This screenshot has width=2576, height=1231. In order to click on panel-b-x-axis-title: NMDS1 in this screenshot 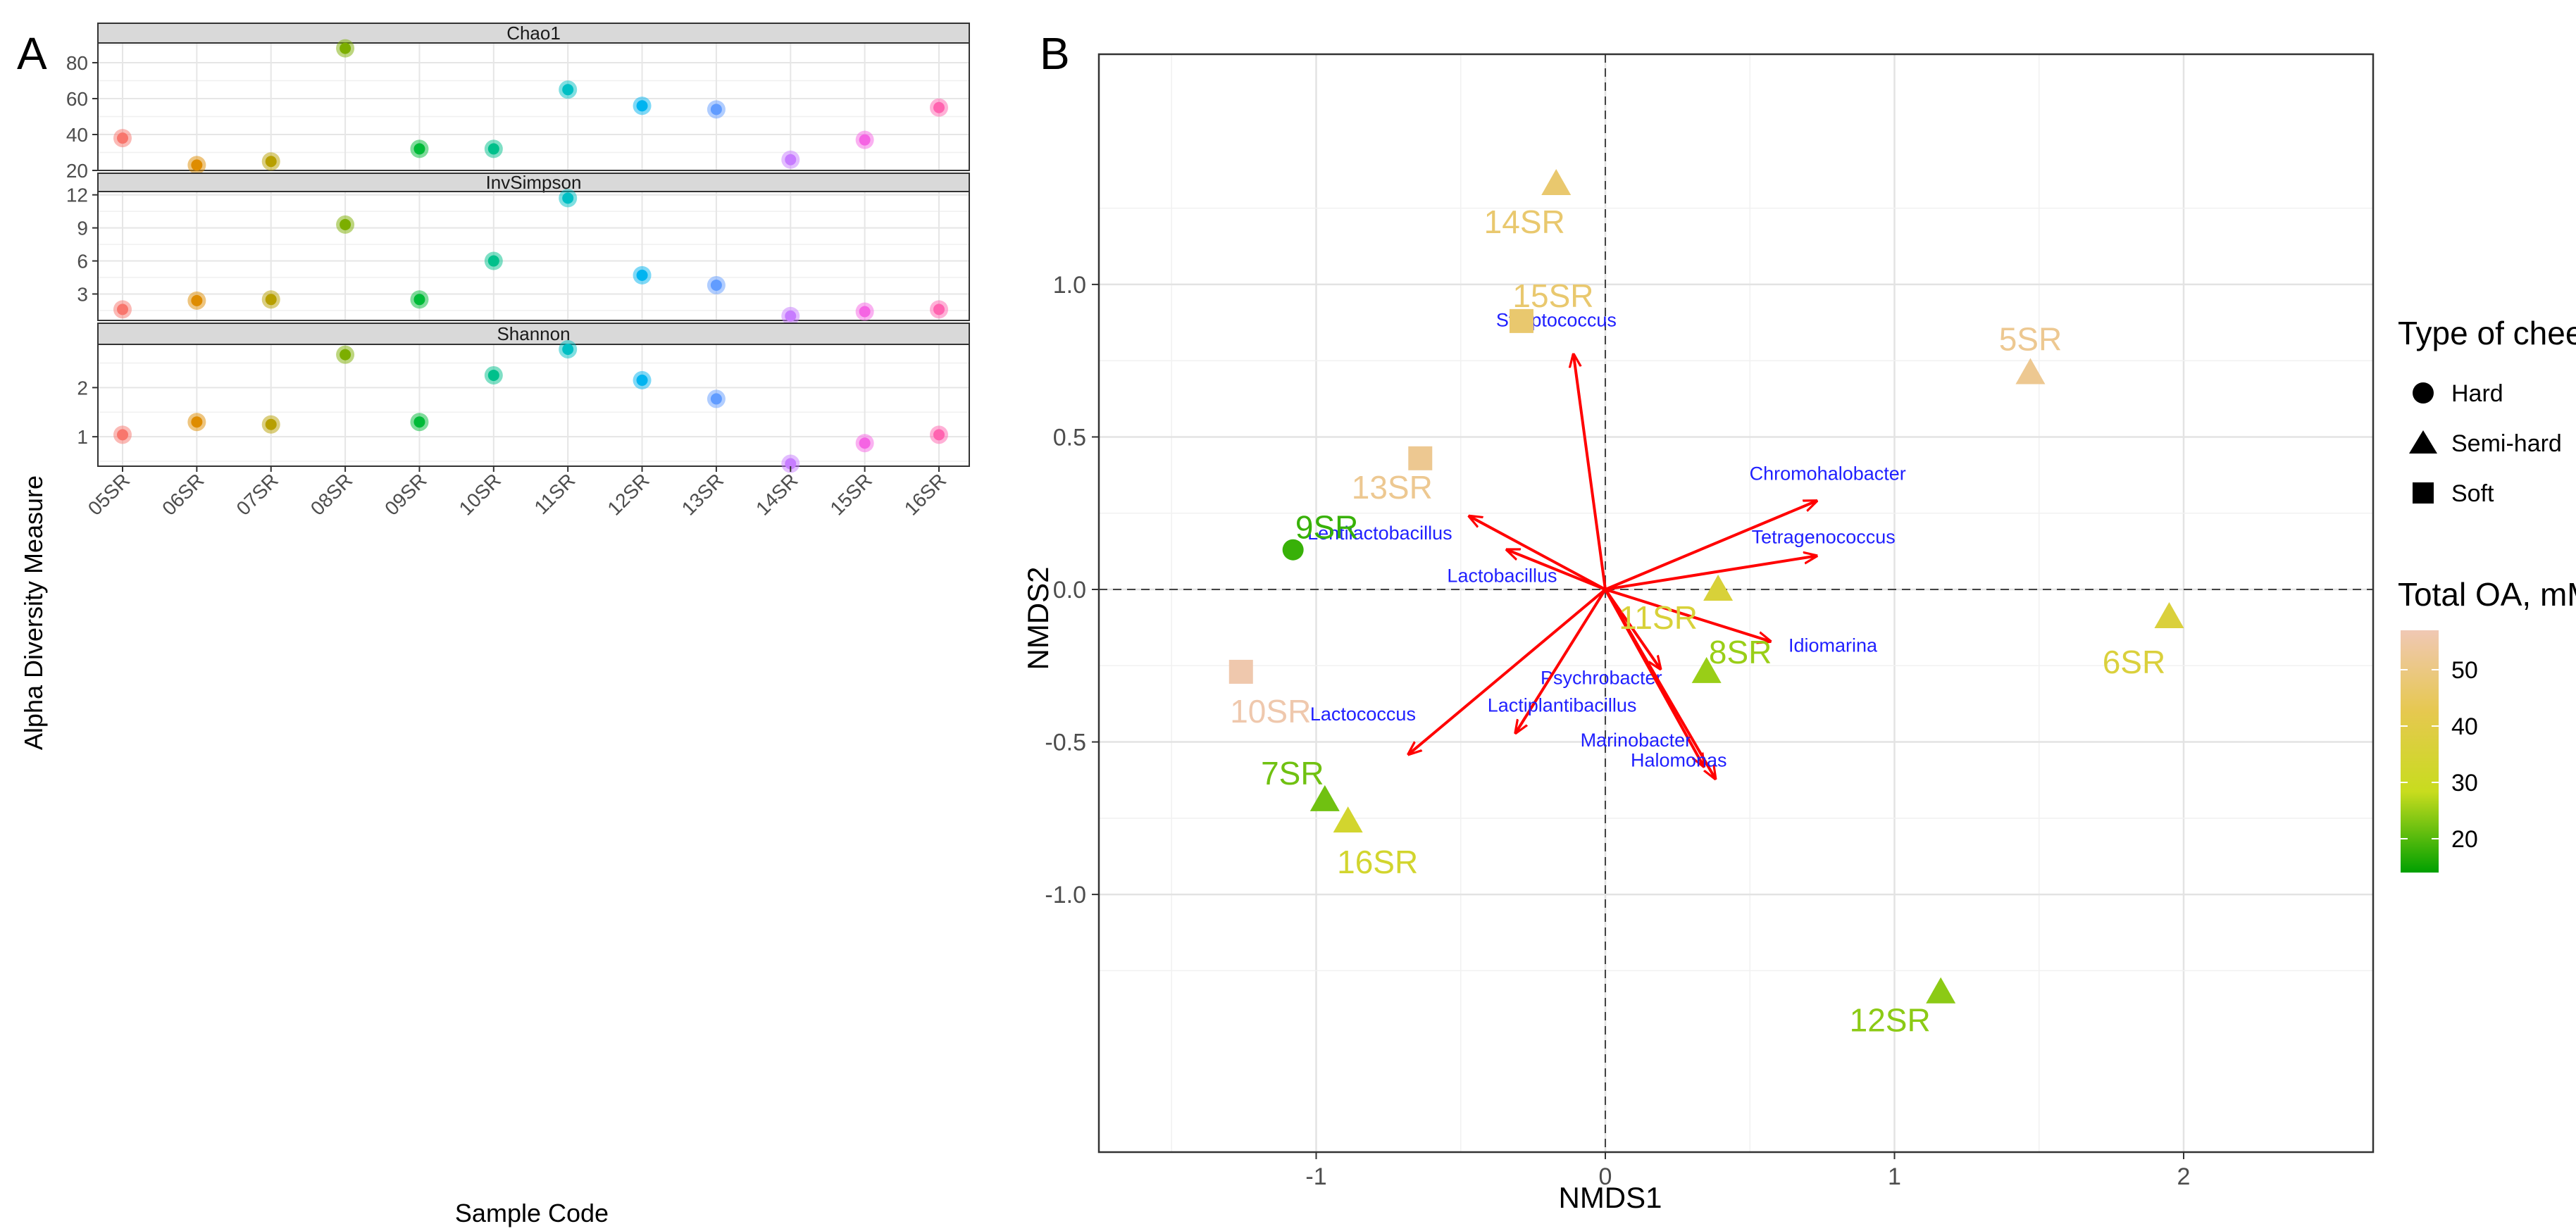, I will do `click(1610, 1197)`.